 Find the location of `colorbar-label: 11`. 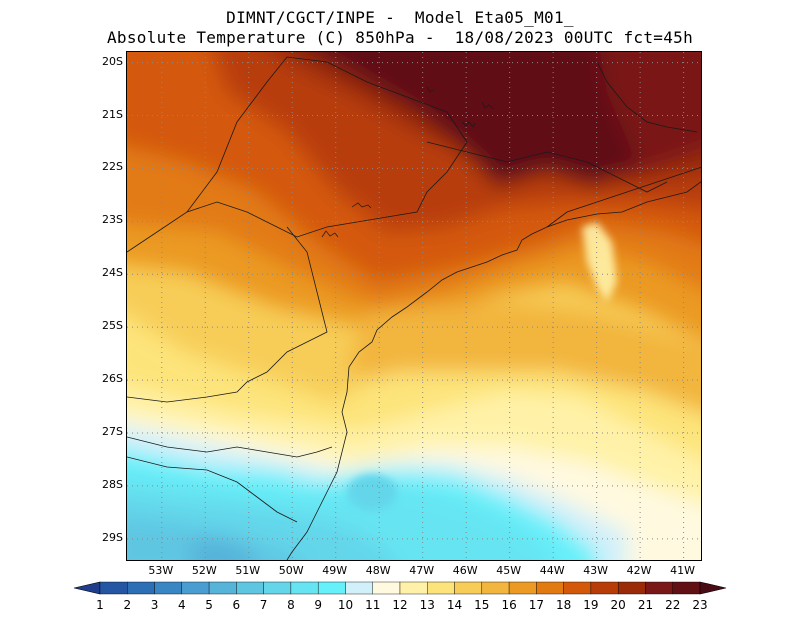

colorbar-label: 11 is located at coordinates (373, 605).